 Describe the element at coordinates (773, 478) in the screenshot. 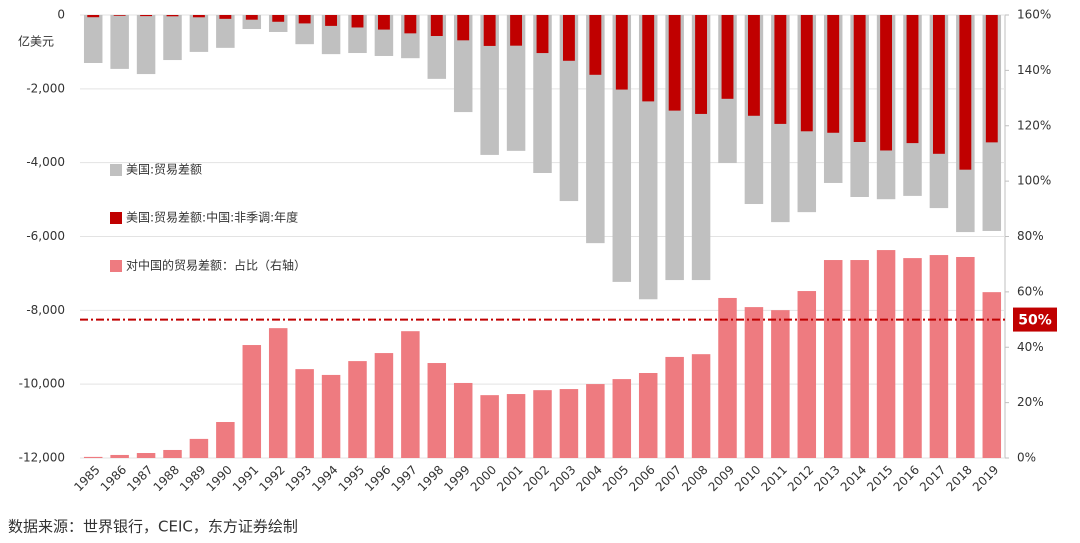

I see `x-tick-label: 2011` at that location.